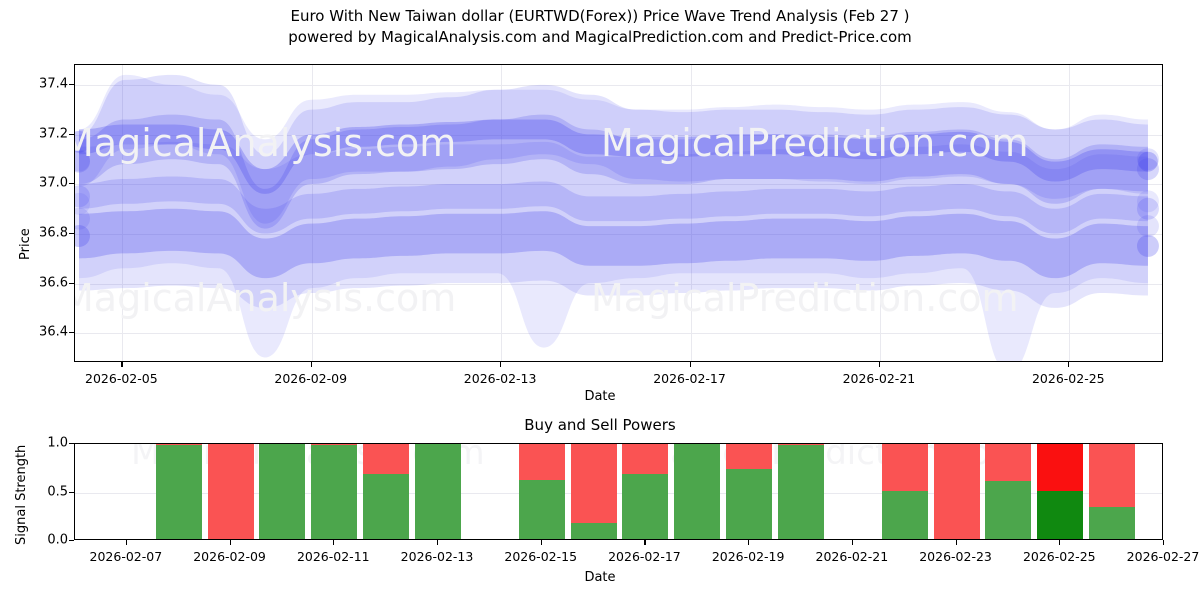  What do you see at coordinates (618, 491) in the screenshot?
I see `signal-plot-area: MagicalAnalysis.com MagicalPrediction.com` at bounding box center [618, 491].